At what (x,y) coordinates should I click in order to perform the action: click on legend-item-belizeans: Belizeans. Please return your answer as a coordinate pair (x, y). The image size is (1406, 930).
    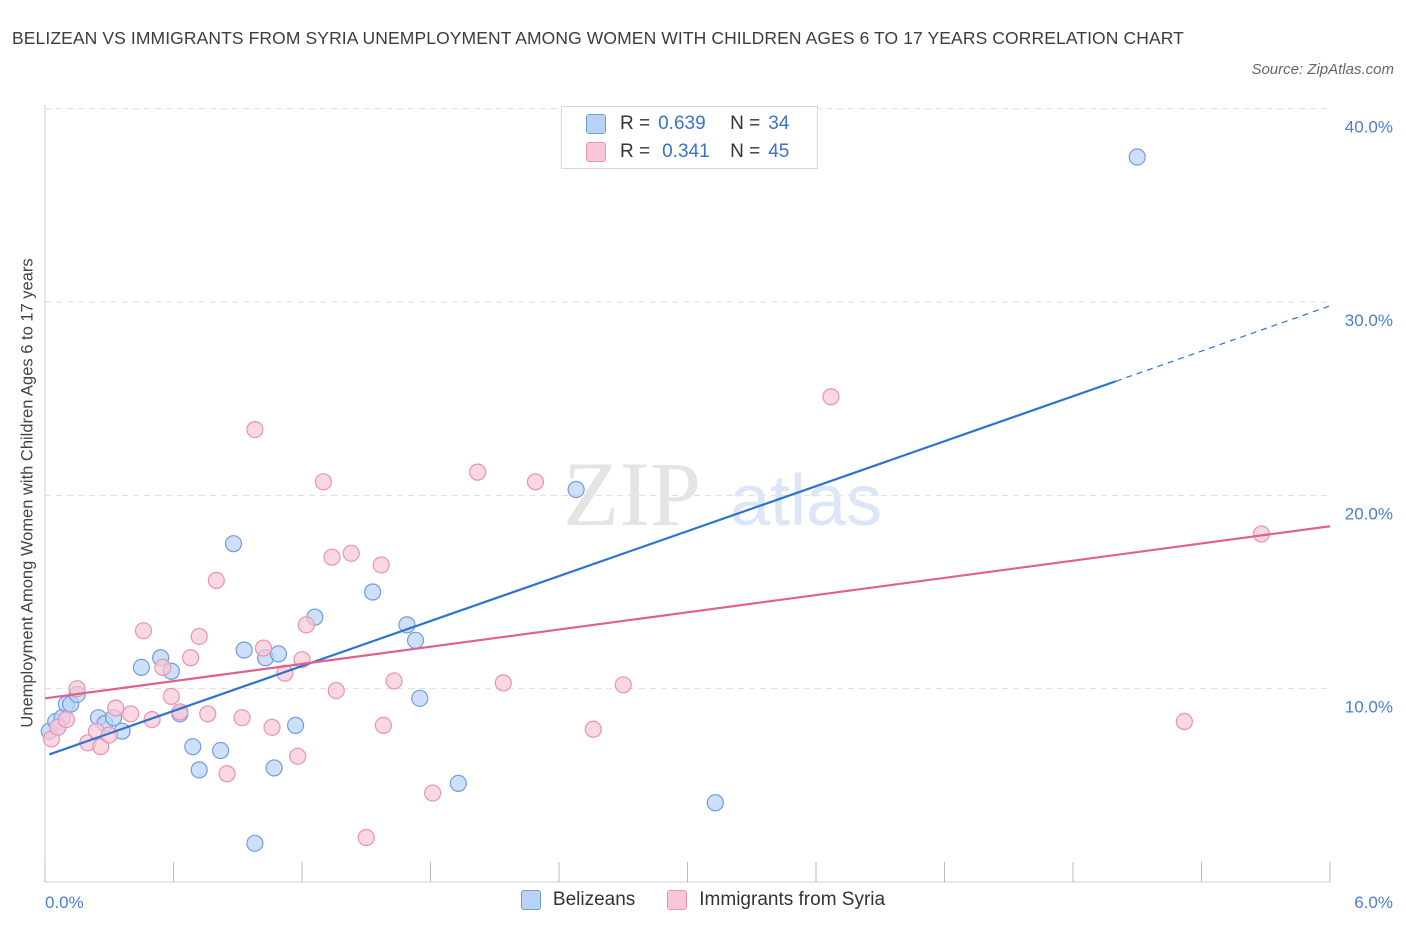
    Looking at the image, I should click on (578, 900).